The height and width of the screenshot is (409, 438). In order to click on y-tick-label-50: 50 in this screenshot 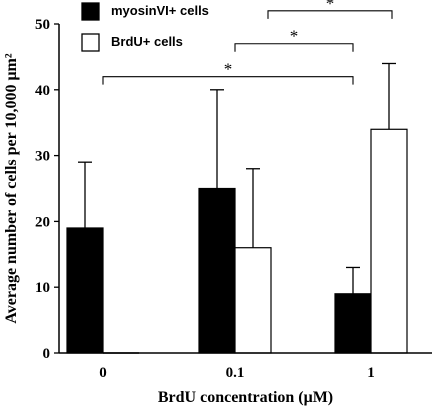, I will do `click(42, 25)`.